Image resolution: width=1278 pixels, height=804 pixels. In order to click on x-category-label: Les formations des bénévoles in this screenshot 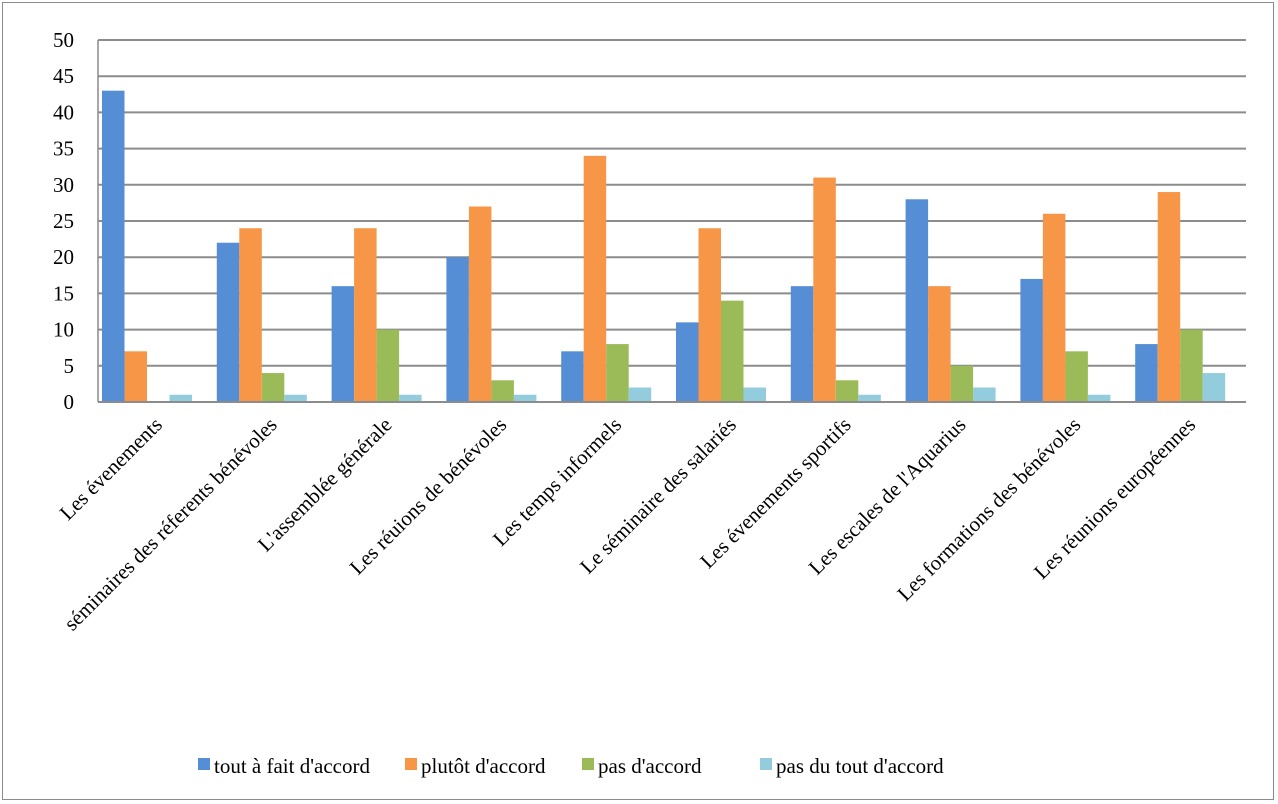, I will do `click(988, 509)`.